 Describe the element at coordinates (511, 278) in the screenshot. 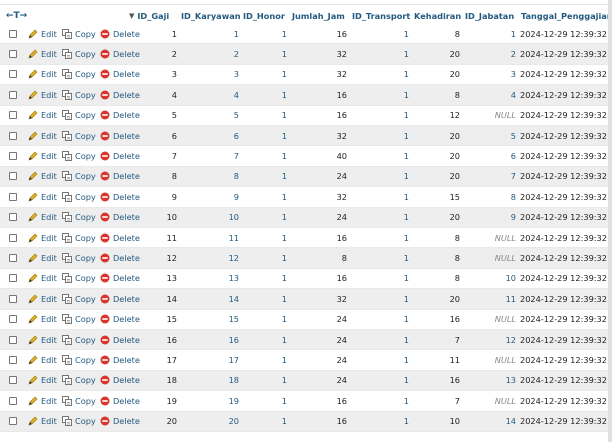

I see `cell-id-jabatan: 10` at that location.